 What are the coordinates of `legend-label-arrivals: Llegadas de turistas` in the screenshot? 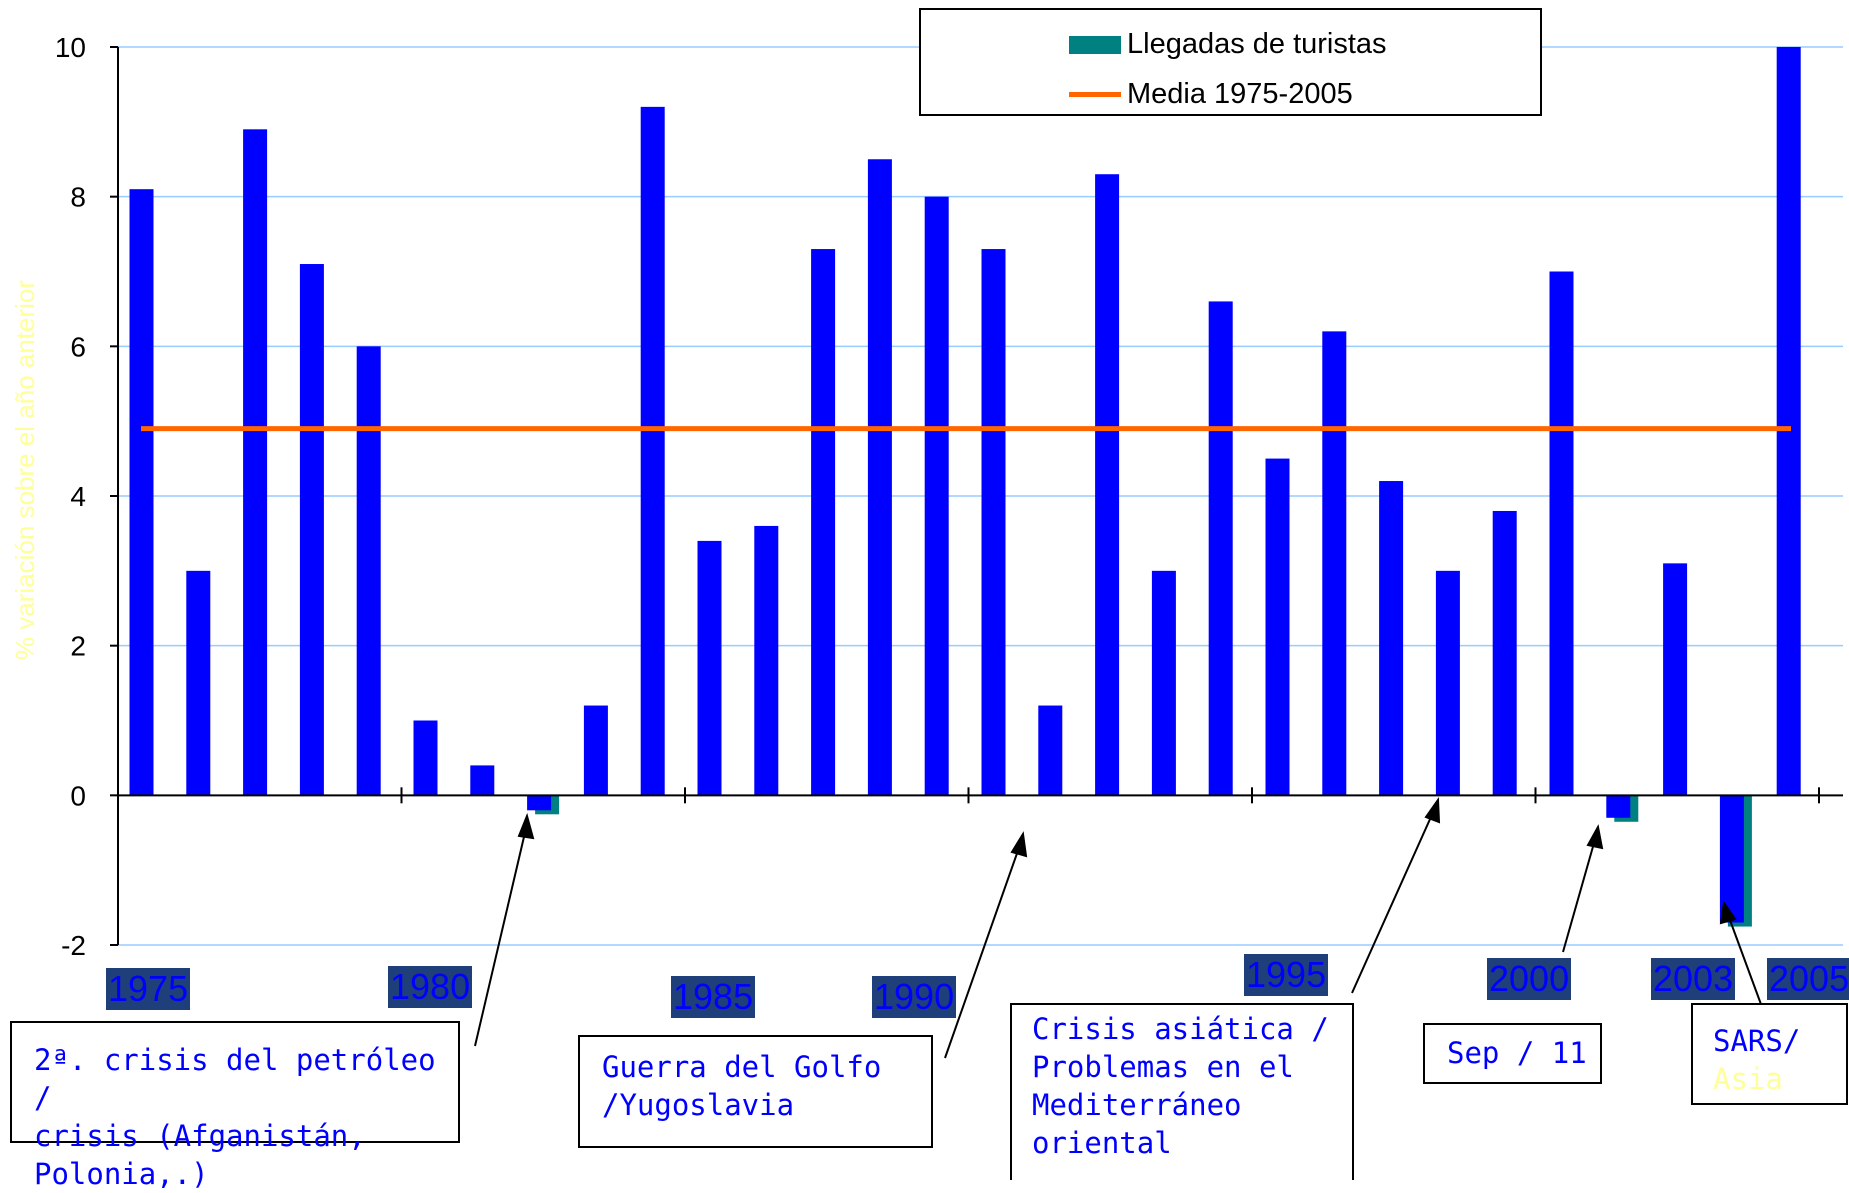 It's located at (1257, 44).